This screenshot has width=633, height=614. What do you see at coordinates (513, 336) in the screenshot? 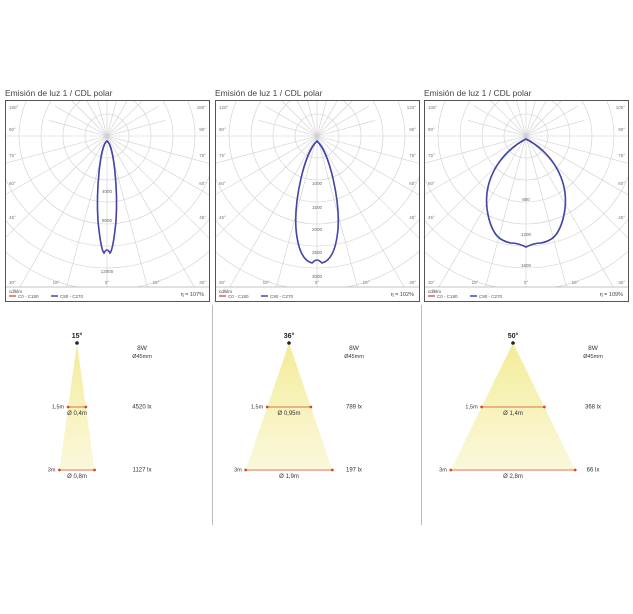
I see `beam-angle-label: 50°` at bounding box center [513, 336].